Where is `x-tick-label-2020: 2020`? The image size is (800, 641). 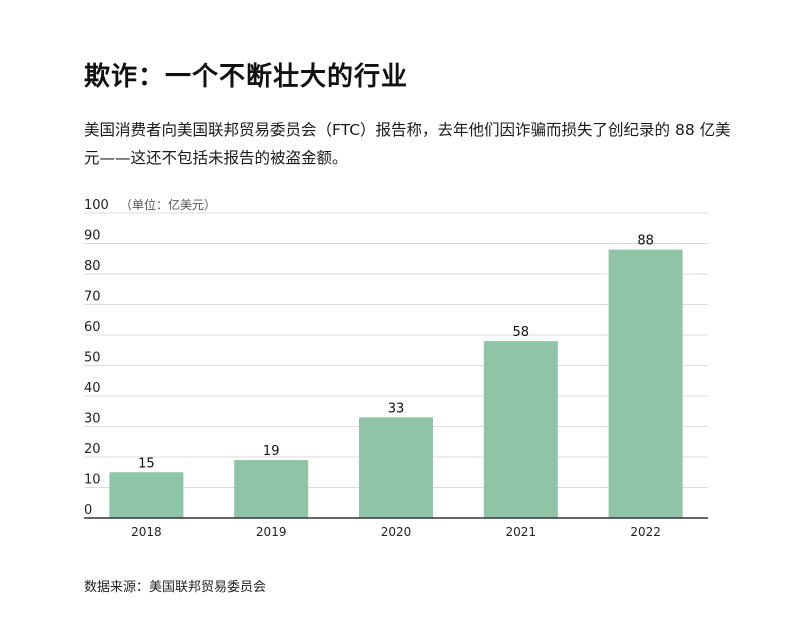
x-tick-label-2020: 2020 is located at coordinates (396, 532).